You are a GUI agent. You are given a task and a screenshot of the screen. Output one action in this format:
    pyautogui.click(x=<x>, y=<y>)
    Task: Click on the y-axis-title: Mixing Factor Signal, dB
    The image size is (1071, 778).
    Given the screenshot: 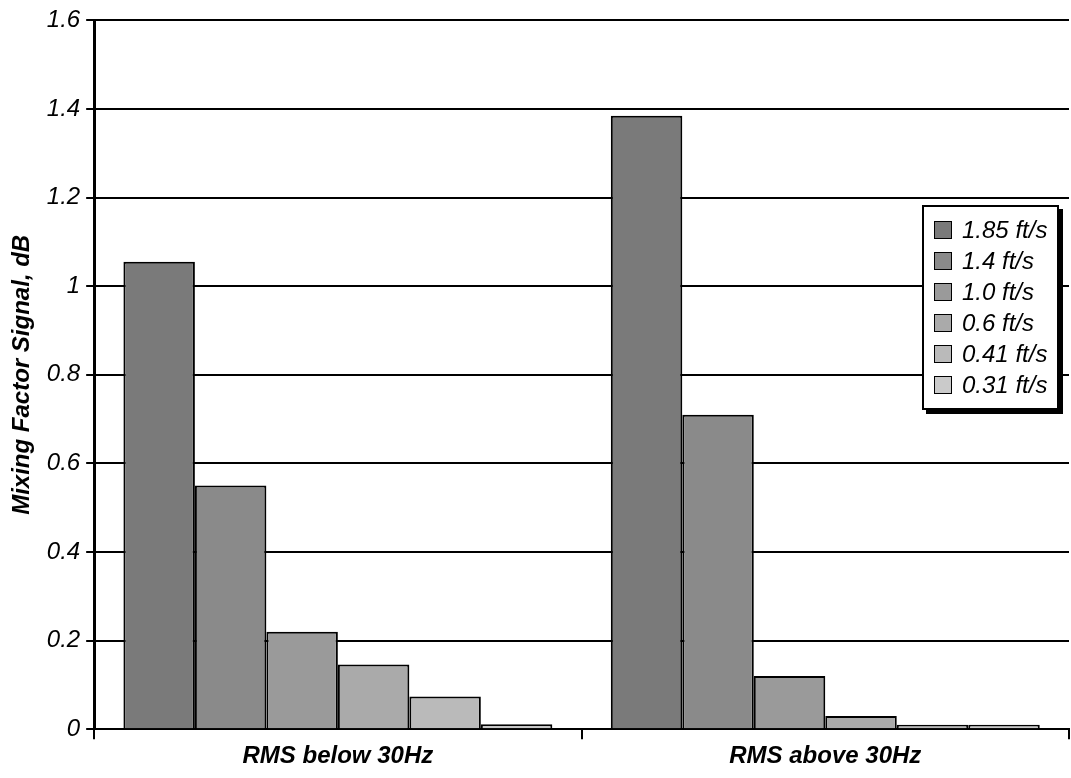 What is the action you would take?
    pyautogui.click(x=21, y=374)
    